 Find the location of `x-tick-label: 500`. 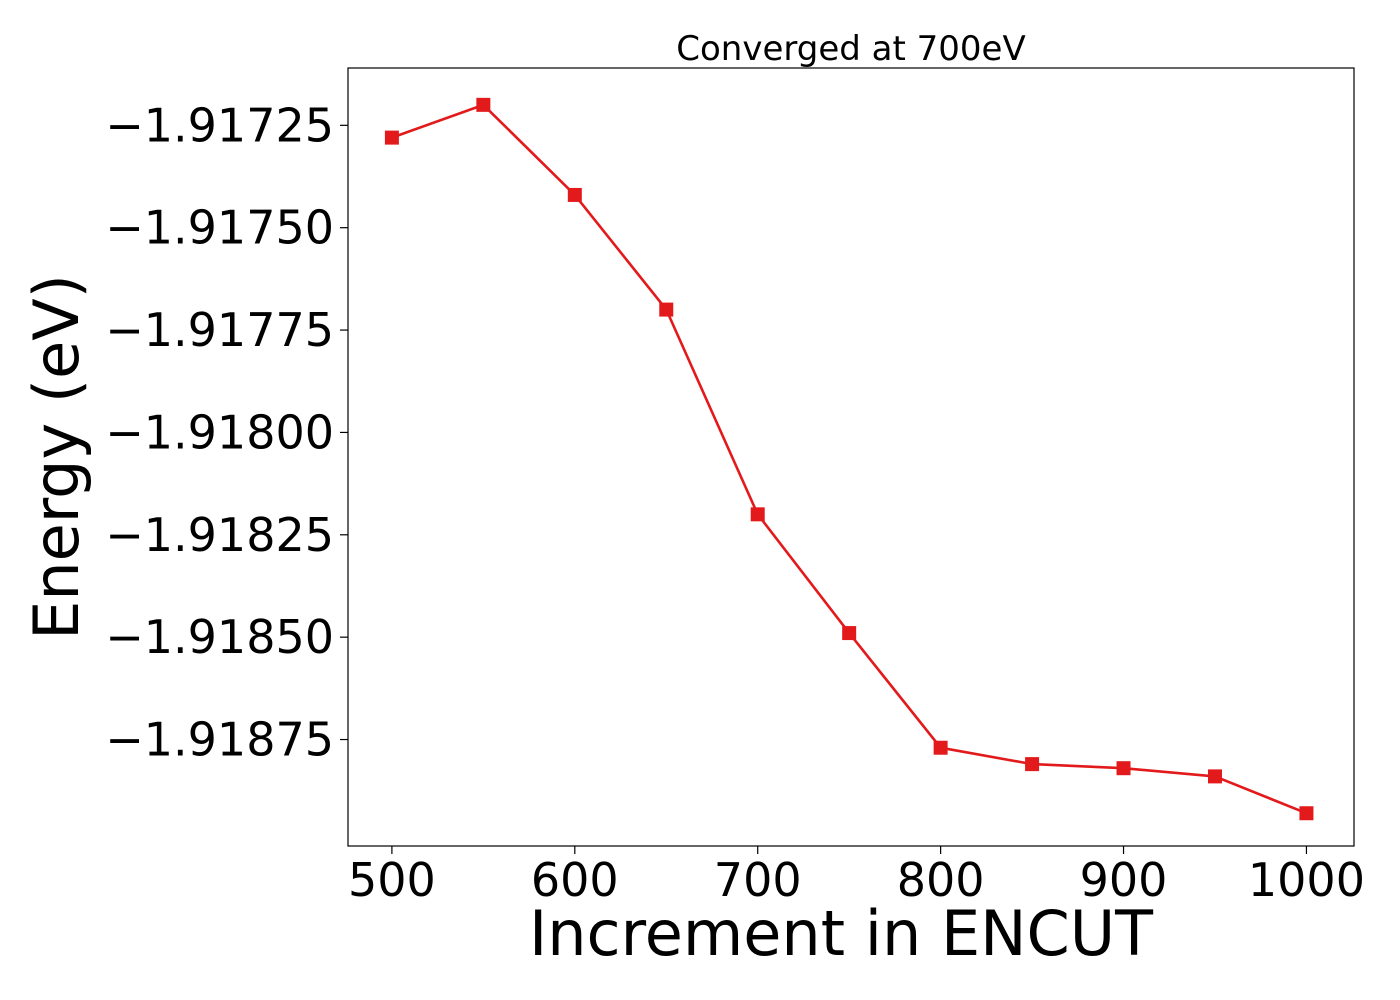

x-tick-label: 500 is located at coordinates (392, 880).